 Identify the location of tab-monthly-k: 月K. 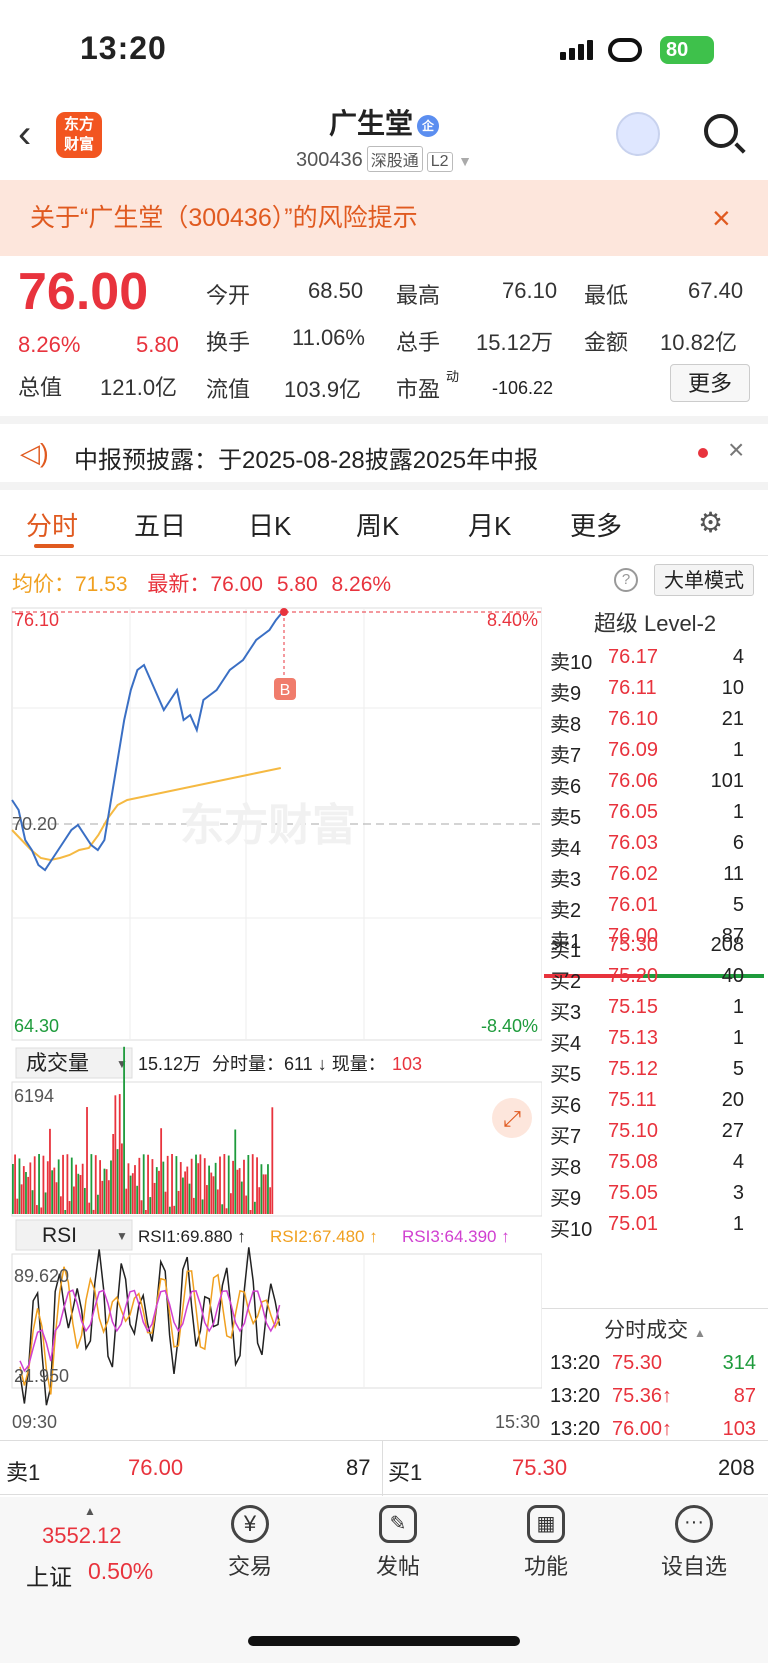
(490, 526).